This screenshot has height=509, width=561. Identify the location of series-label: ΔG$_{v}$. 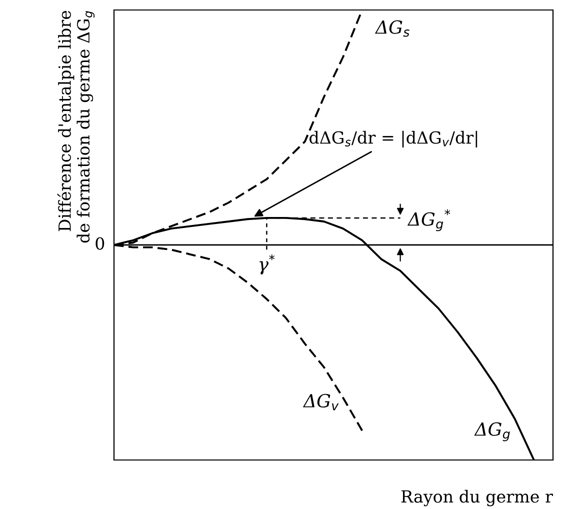
(320, 402).